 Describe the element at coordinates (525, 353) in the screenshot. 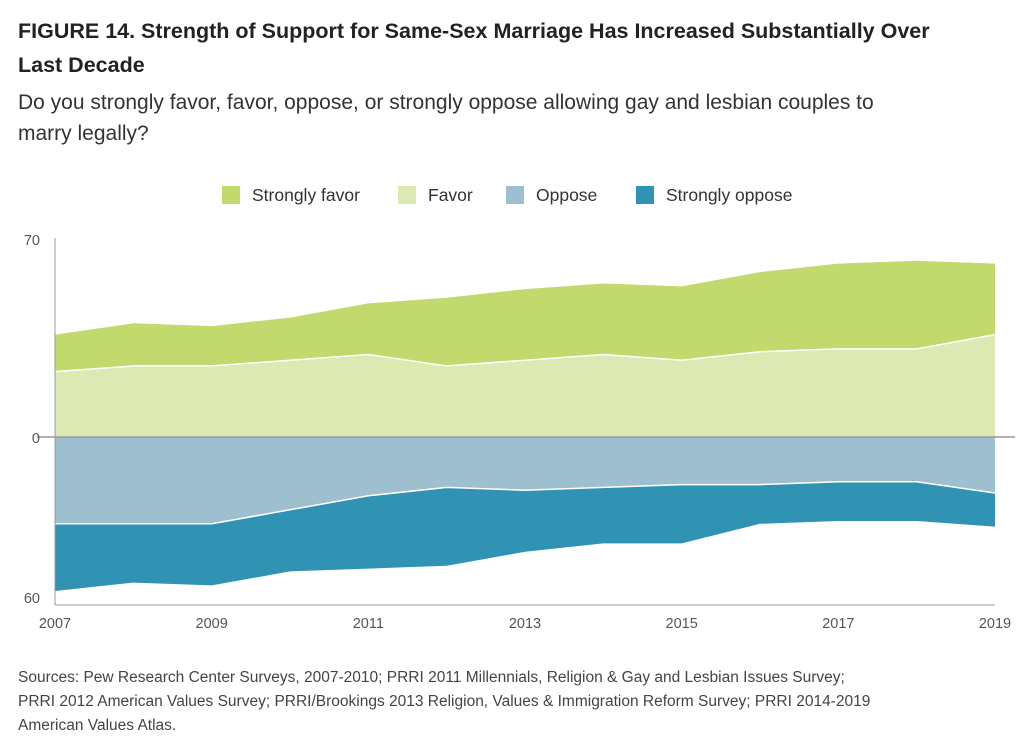

I see `separator-strongly-favor` at that location.